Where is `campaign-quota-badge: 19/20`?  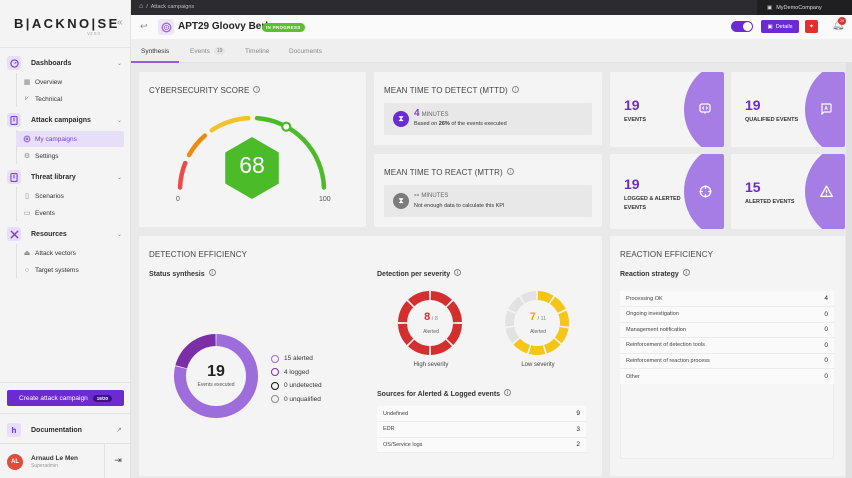
campaign-quota-badge: 19/20 is located at coordinates (102, 398).